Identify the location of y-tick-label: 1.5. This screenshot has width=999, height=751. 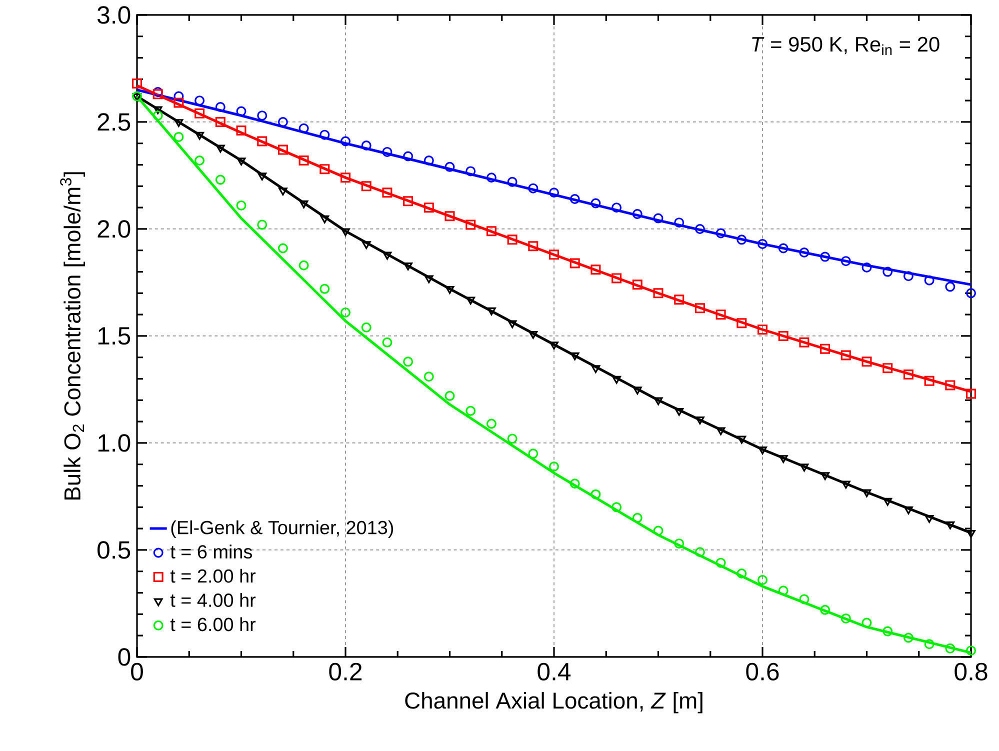
(114, 336).